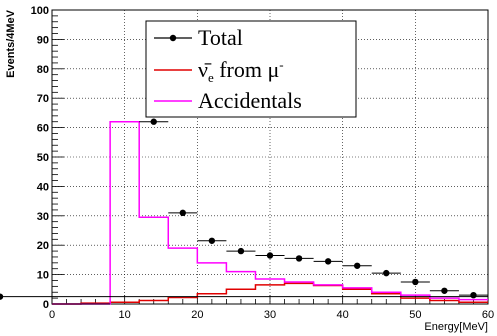 This screenshot has height=336, width=497. Describe the element at coordinates (43, 40) in the screenshot. I see `y-tick-label: 90` at that location.